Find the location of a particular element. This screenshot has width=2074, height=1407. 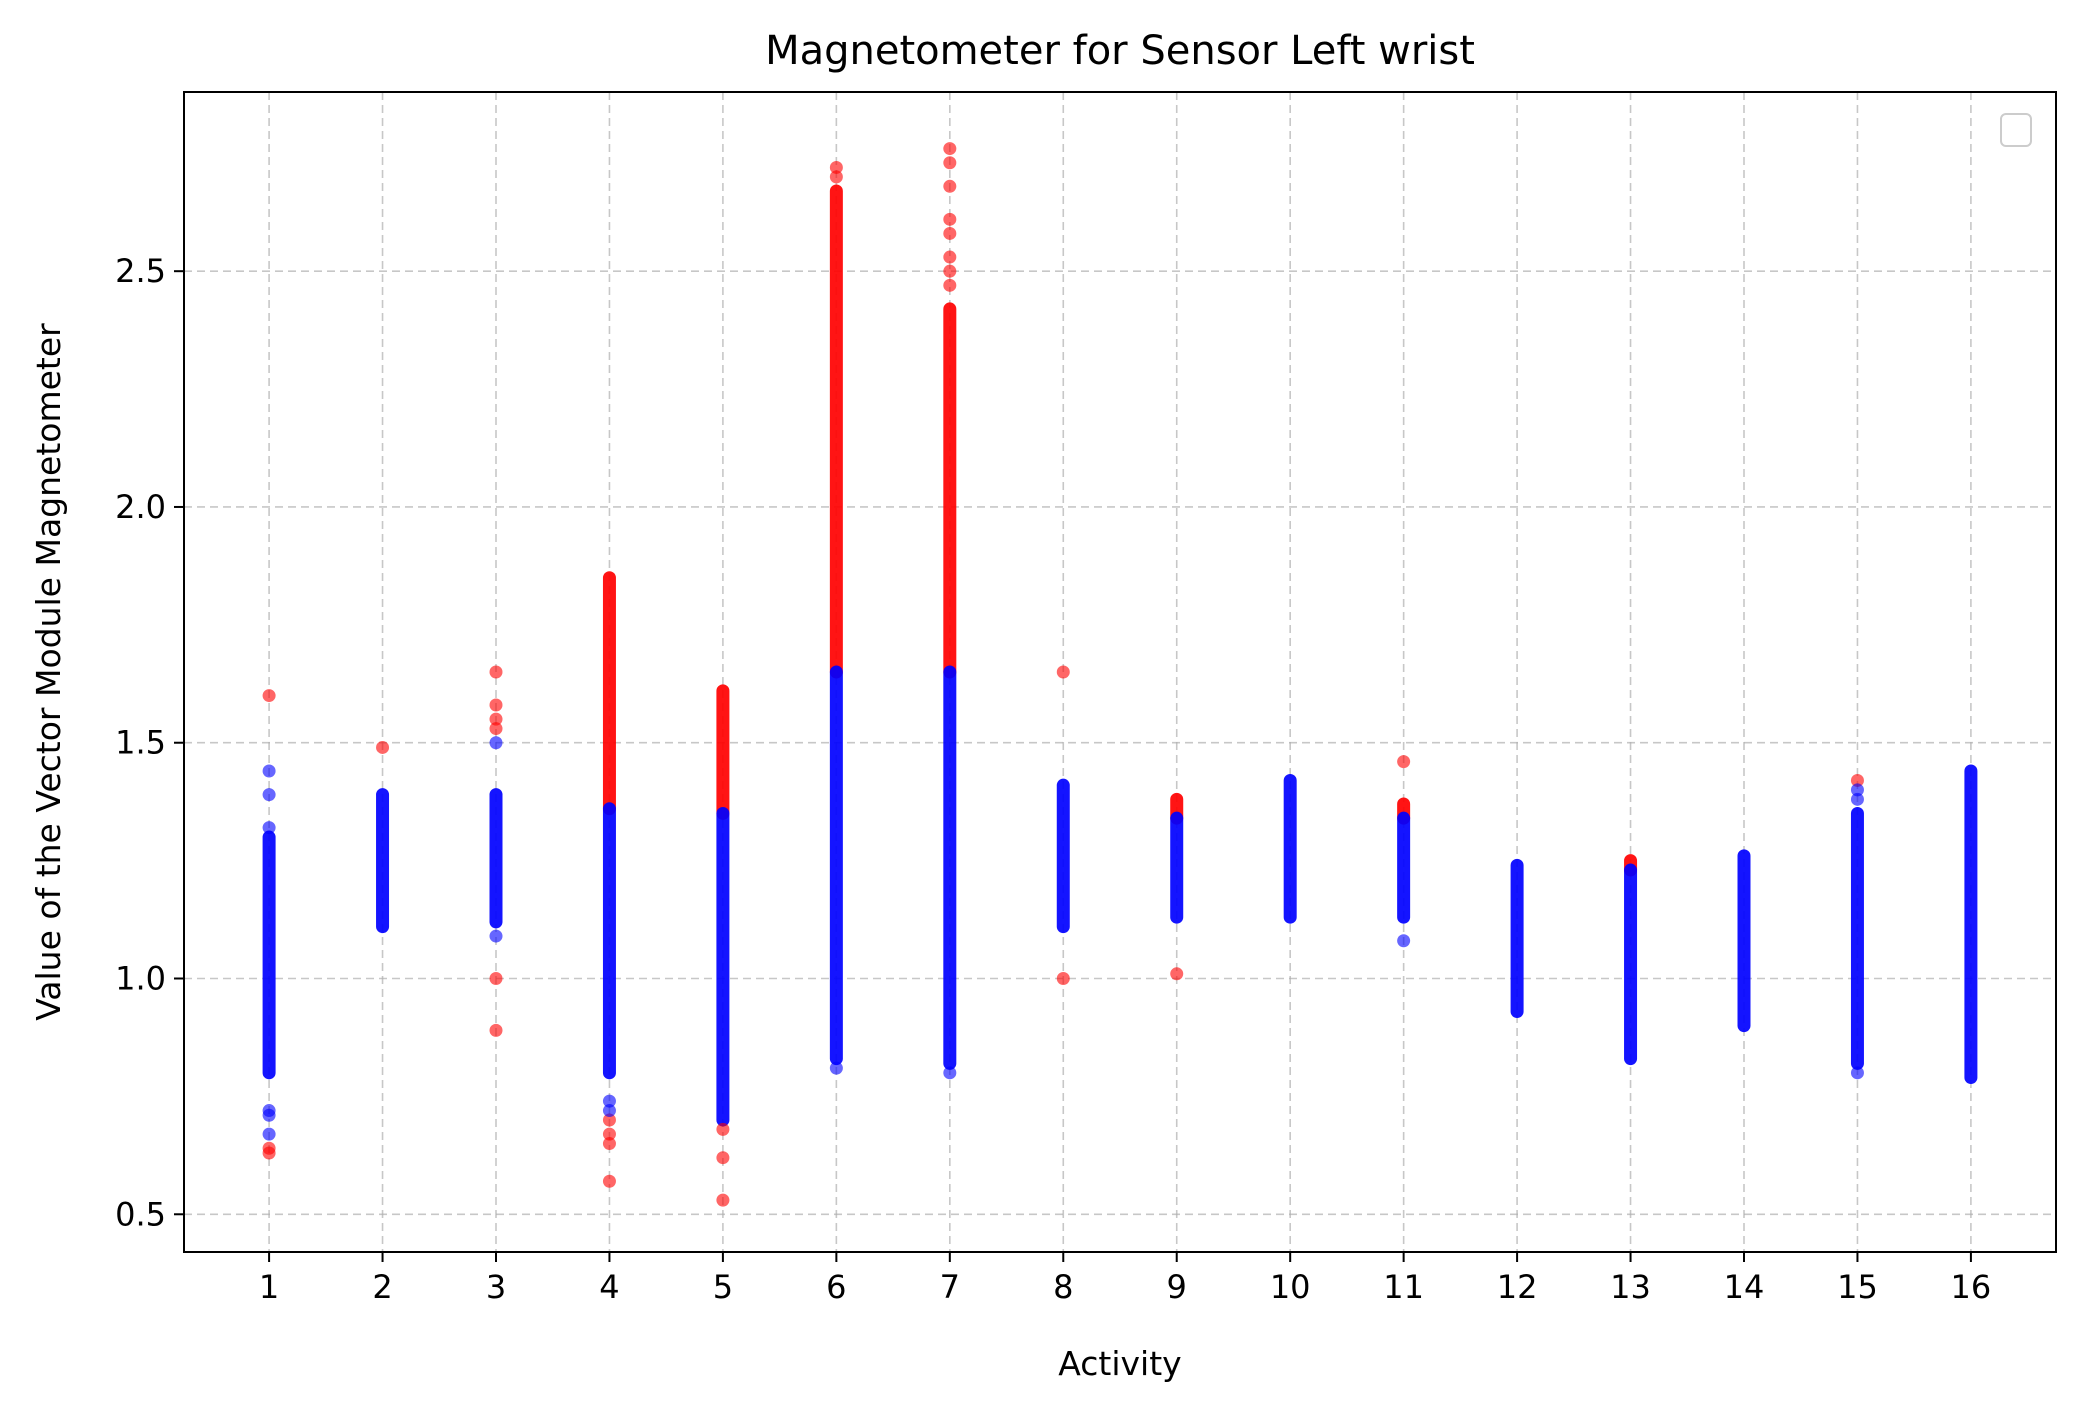

legend-box is located at coordinates (2016, 130).